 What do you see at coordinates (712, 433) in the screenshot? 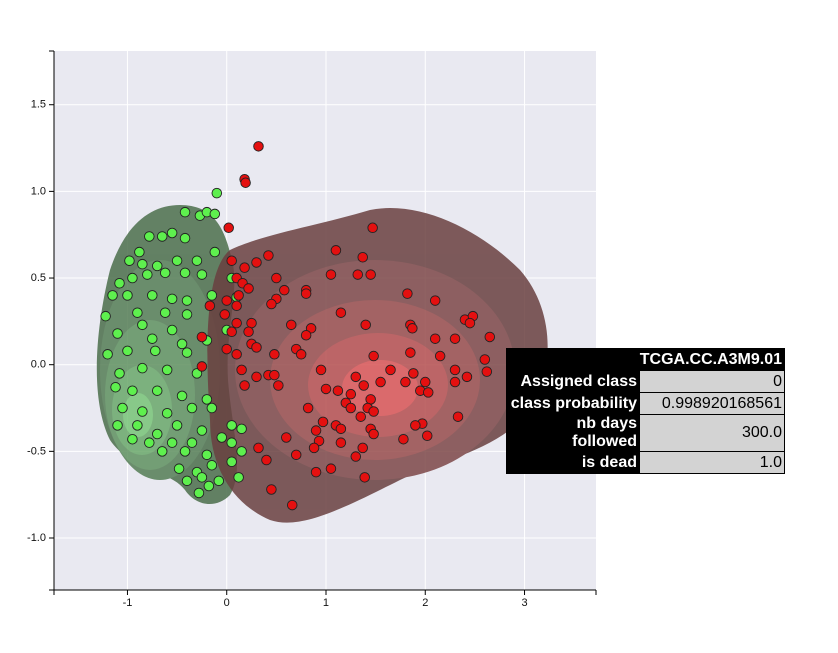
I see `tooltip-value: 300.0` at bounding box center [712, 433].